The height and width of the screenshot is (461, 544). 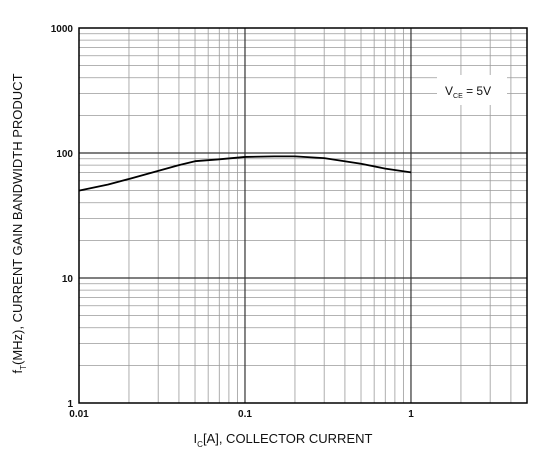 I want to click on y-axis-title-prefix: f, so click(x=17, y=372).